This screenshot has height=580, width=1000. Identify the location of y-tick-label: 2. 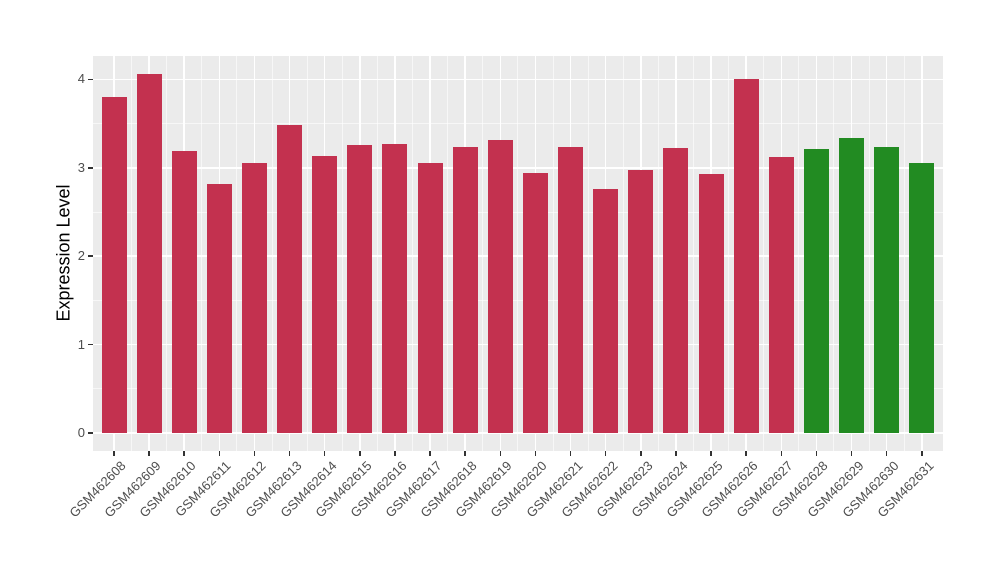
(81, 256).